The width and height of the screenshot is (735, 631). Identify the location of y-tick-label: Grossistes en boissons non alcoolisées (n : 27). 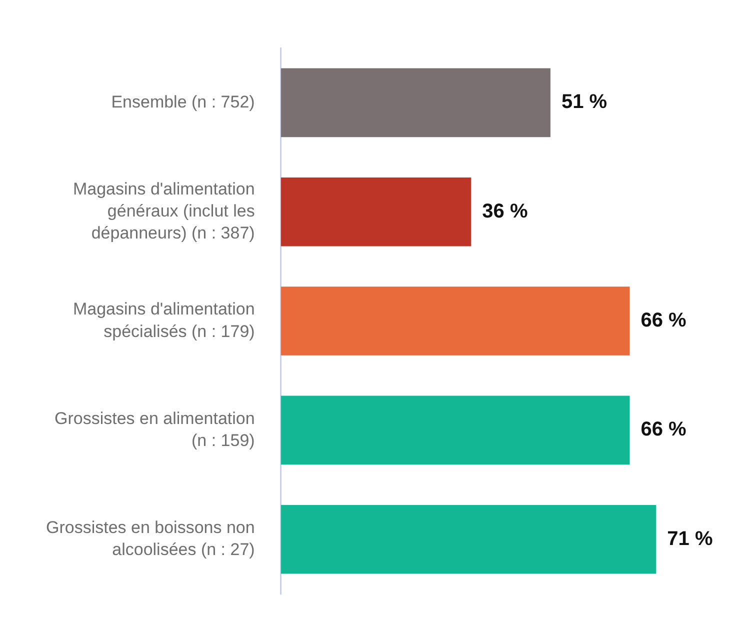
(150, 539).